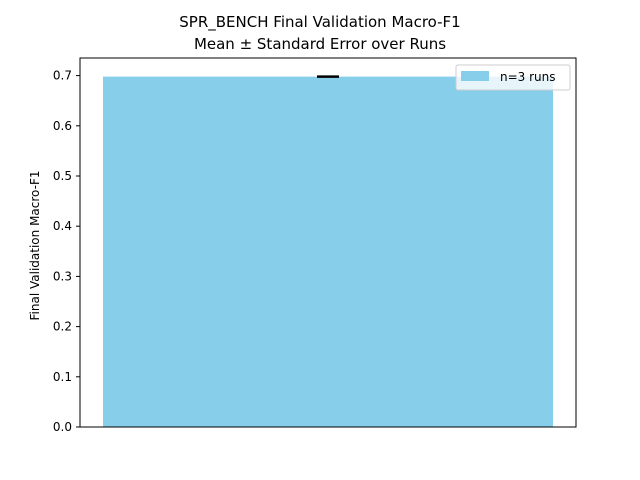  I want to click on y-tick-label: 0.6, so click(62, 126).